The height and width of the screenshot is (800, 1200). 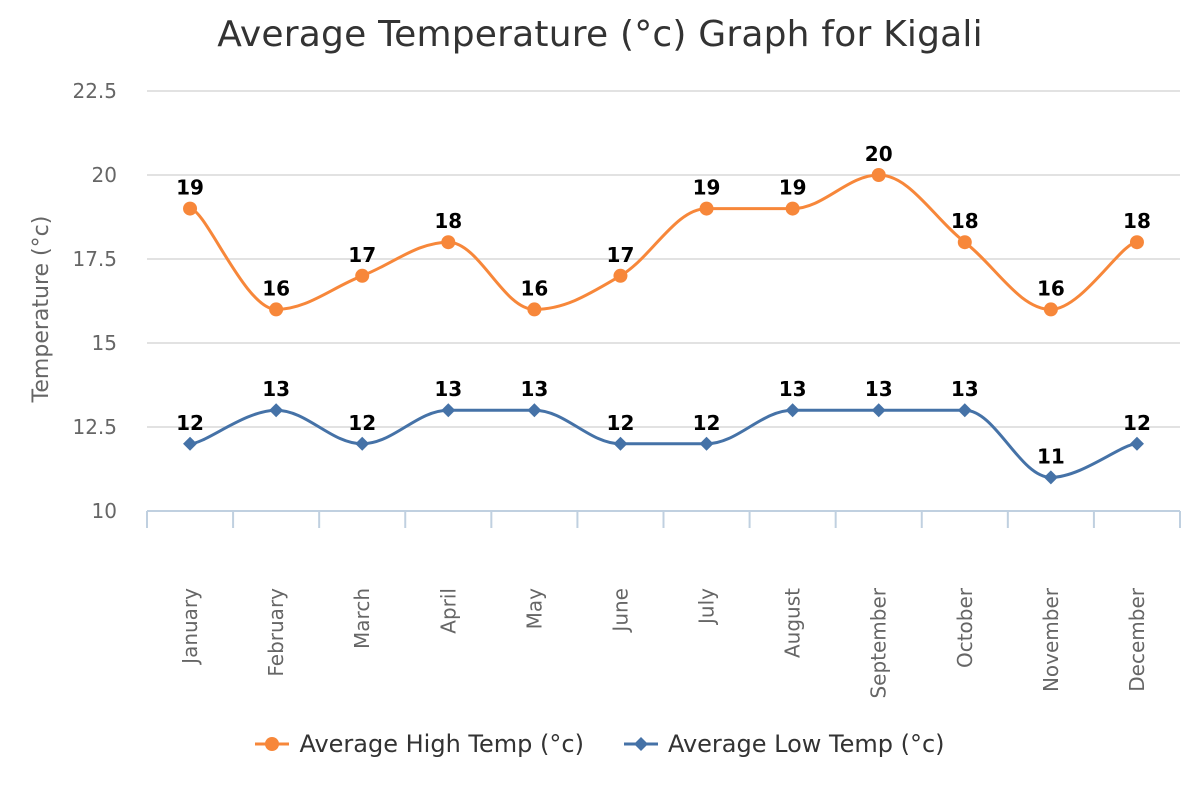 What do you see at coordinates (41, 310) in the screenshot?
I see `y-axis-title: Temperature (°c)` at bounding box center [41, 310].